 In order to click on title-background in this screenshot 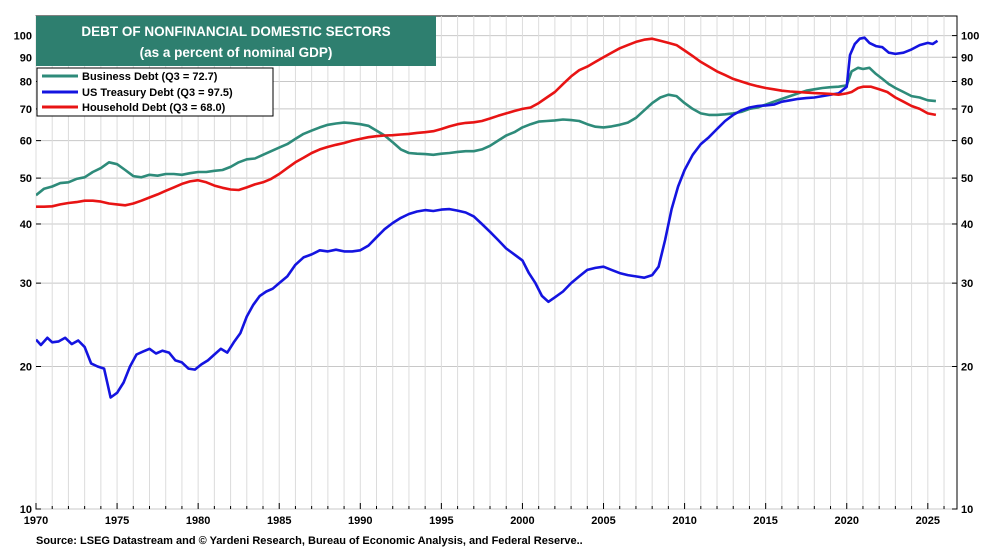, I will do `click(236, 41)`.